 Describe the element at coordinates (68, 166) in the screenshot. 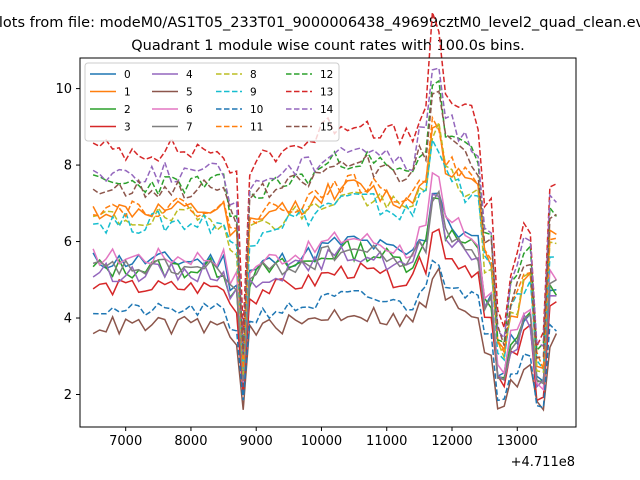

I see `y-tick-label-8: 8` at that location.